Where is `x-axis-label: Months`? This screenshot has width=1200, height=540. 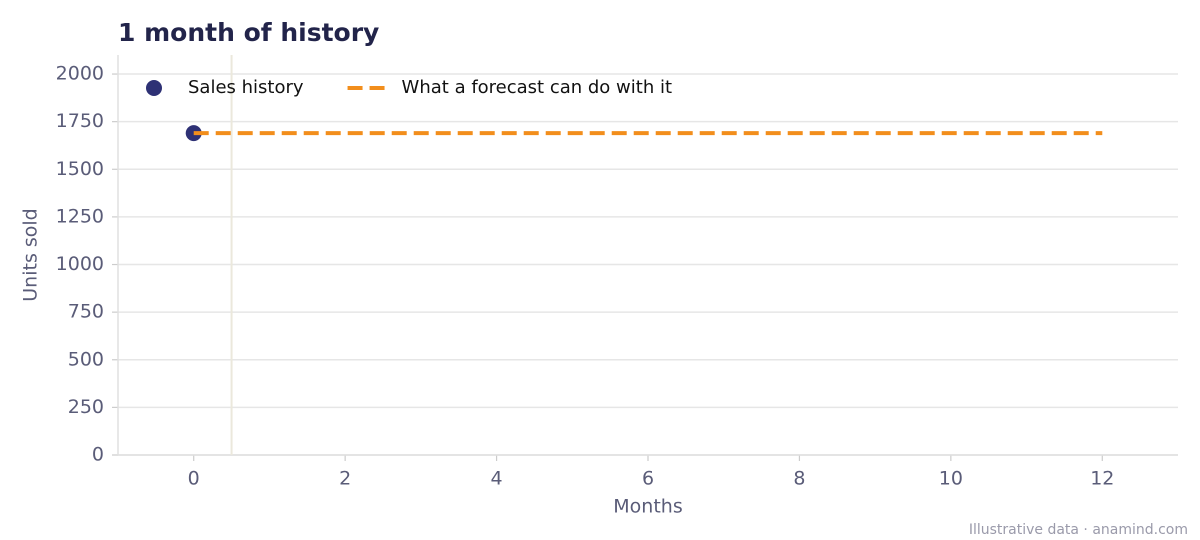 x-axis-label: Months is located at coordinates (647, 507).